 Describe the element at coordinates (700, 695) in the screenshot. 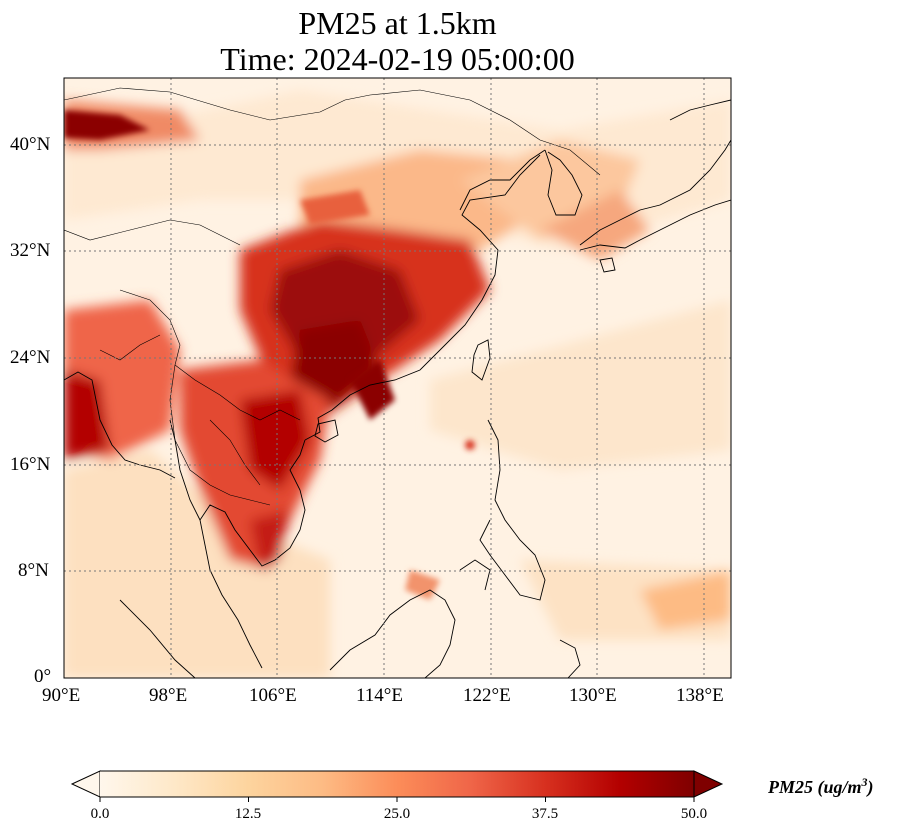

I see `lon-tick-label: 138°E` at that location.